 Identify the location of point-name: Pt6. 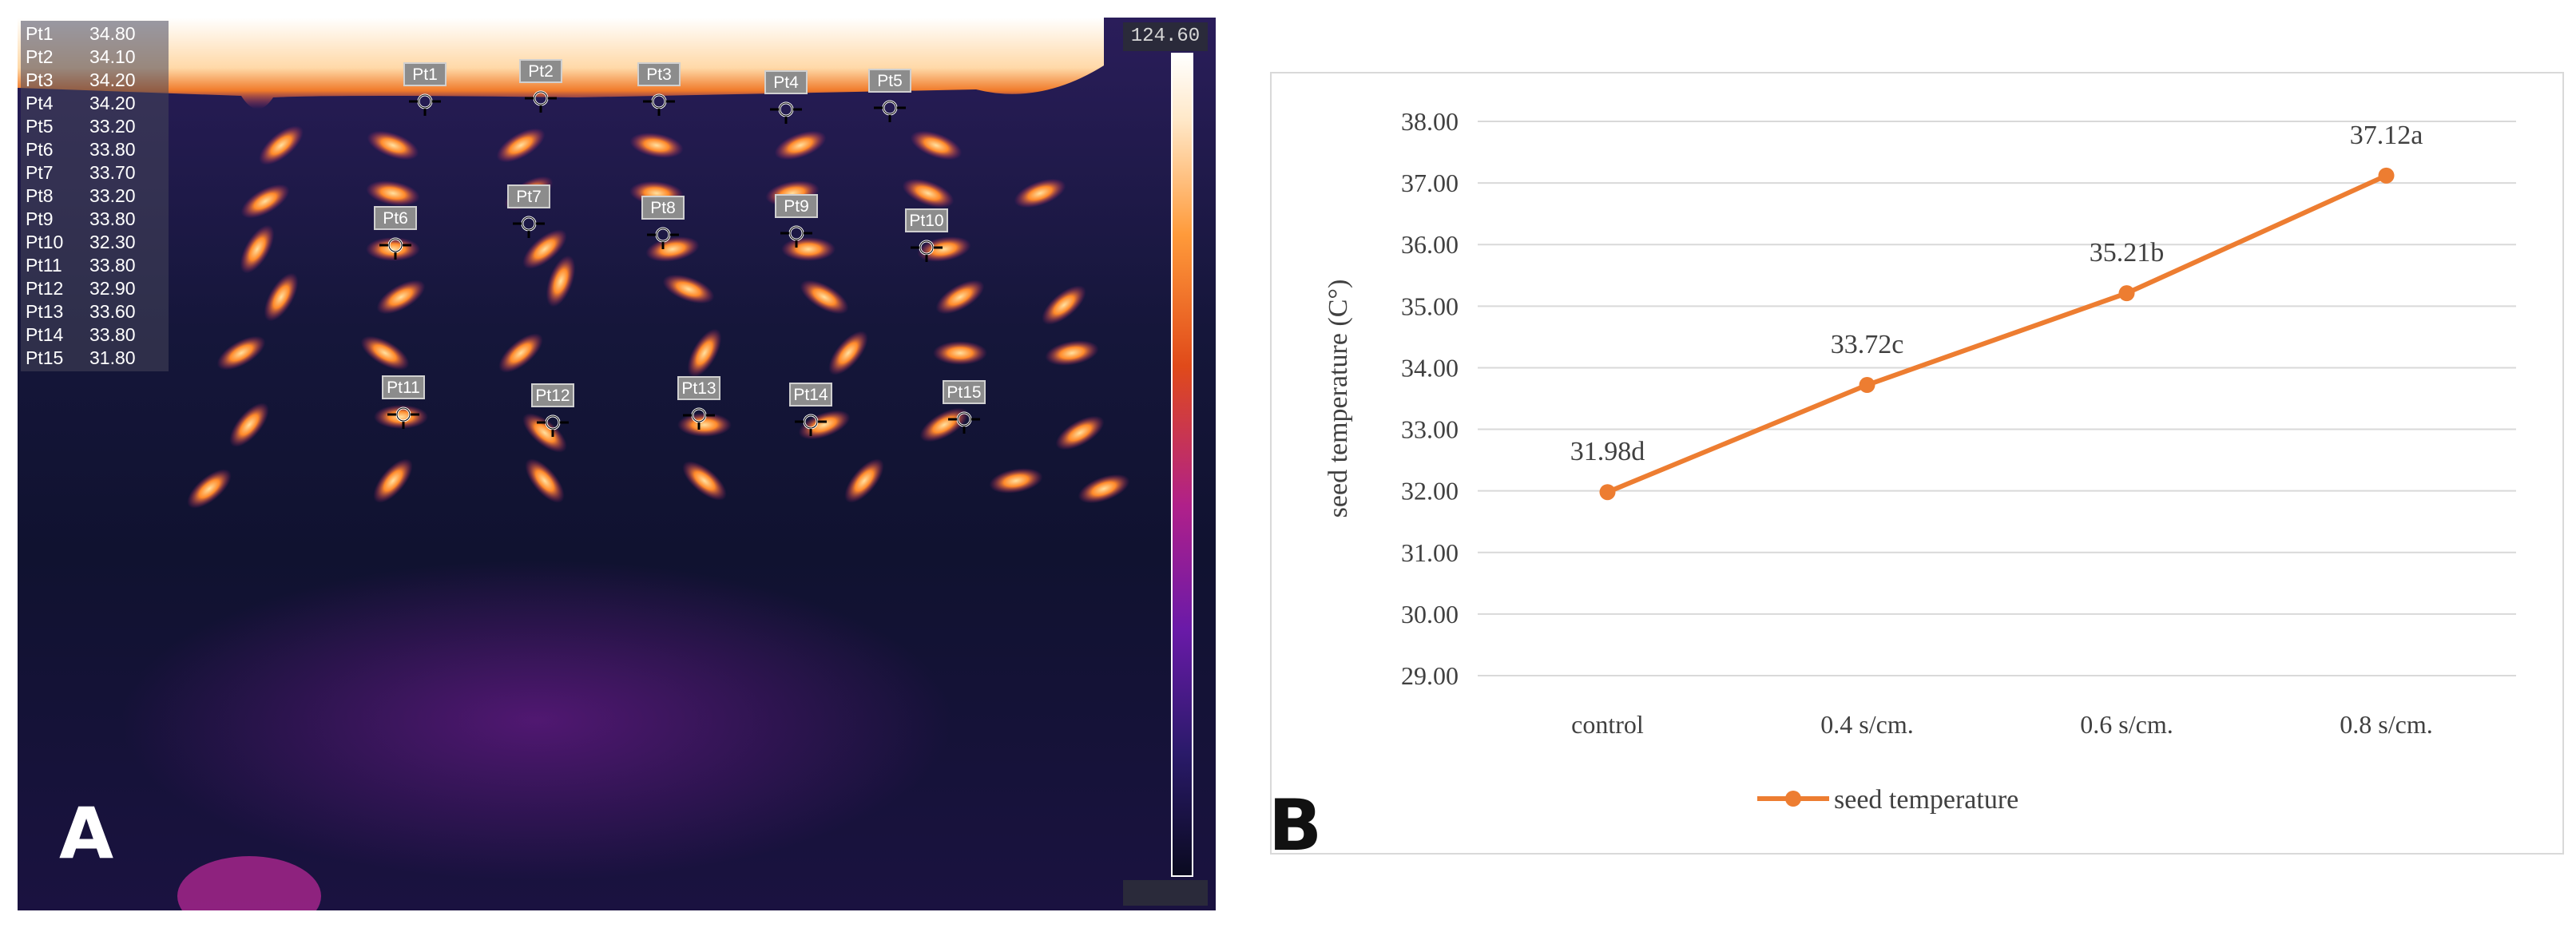
(40, 149).